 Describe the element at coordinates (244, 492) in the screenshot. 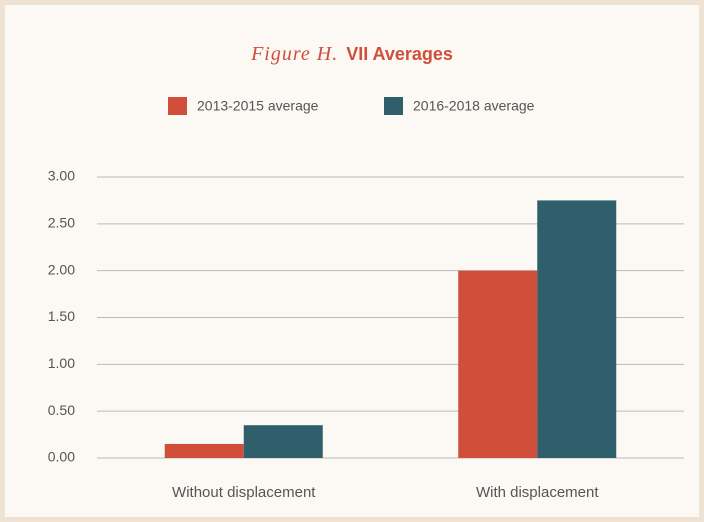

I see `x-tick-label: Without displacement` at that location.